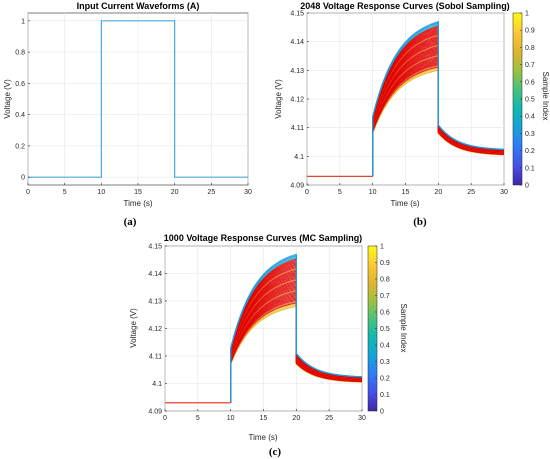  What do you see at coordinates (23, 178) in the screenshot?
I see `y-tick-label: 0` at bounding box center [23, 178].